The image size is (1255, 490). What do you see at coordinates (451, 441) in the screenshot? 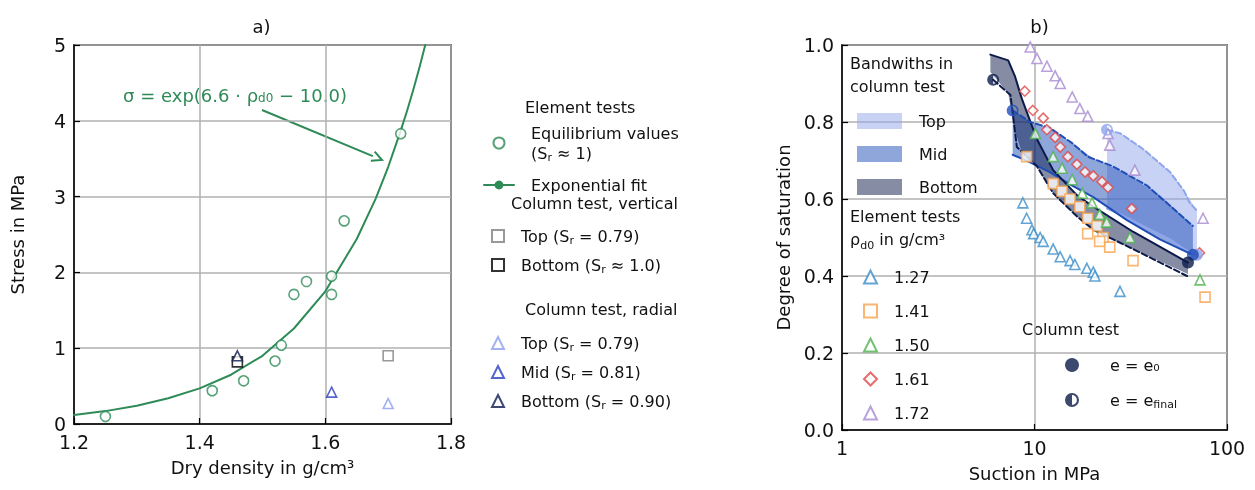
I see `x-tick-label: 1.8` at bounding box center [451, 441].